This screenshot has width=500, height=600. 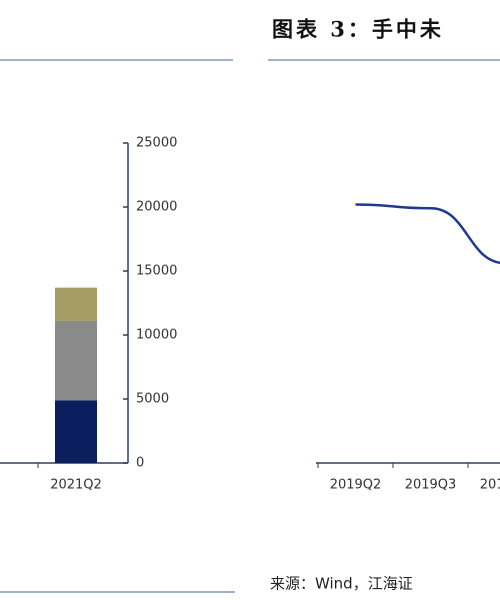 What do you see at coordinates (341, 584) in the screenshot?
I see `source: 来源：Wind，江海证` at bounding box center [341, 584].